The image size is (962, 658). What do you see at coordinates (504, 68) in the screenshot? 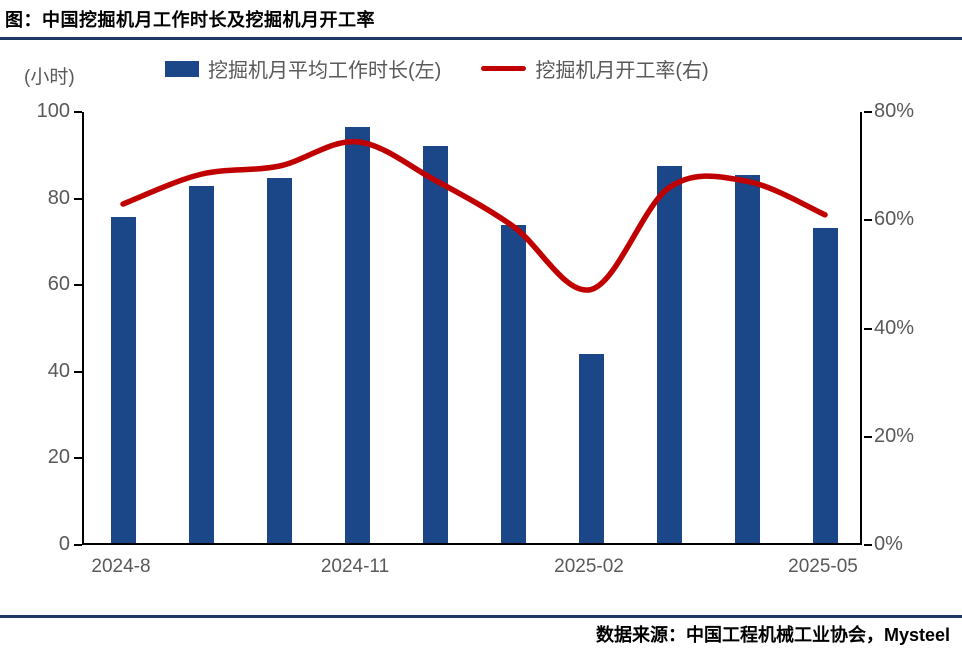
I see `line-series-swatch-icon` at bounding box center [504, 68].